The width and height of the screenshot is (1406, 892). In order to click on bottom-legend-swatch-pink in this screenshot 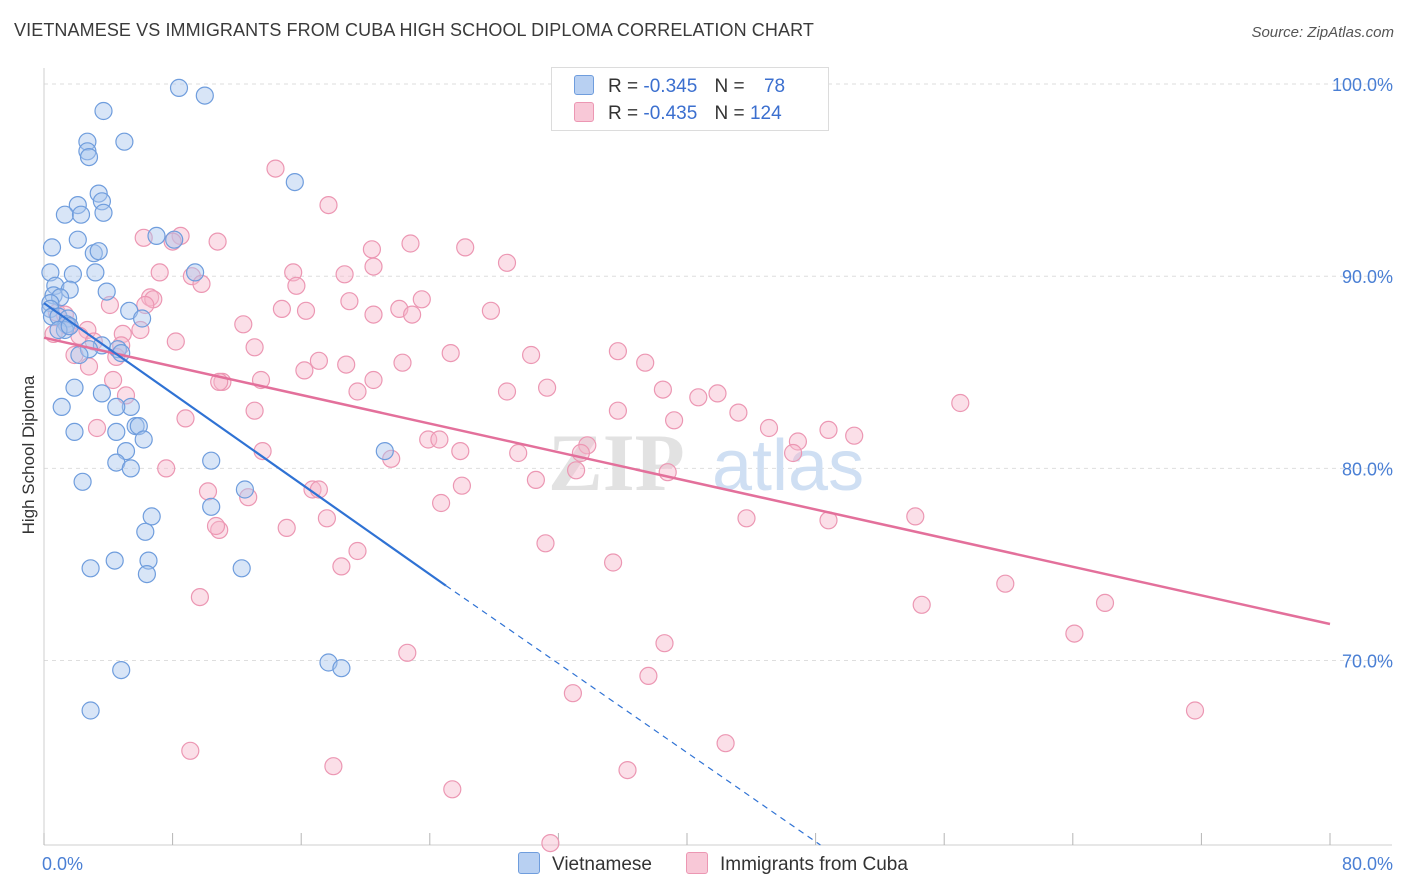, I will do `click(697, 863)`.